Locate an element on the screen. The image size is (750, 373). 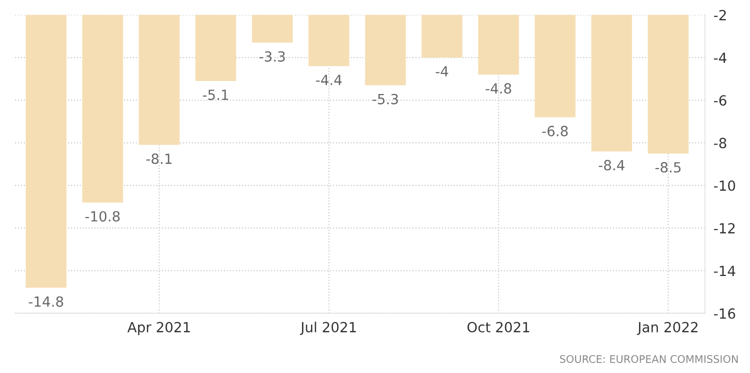
data-label: -5.3 is located at coordinates (385, 99).